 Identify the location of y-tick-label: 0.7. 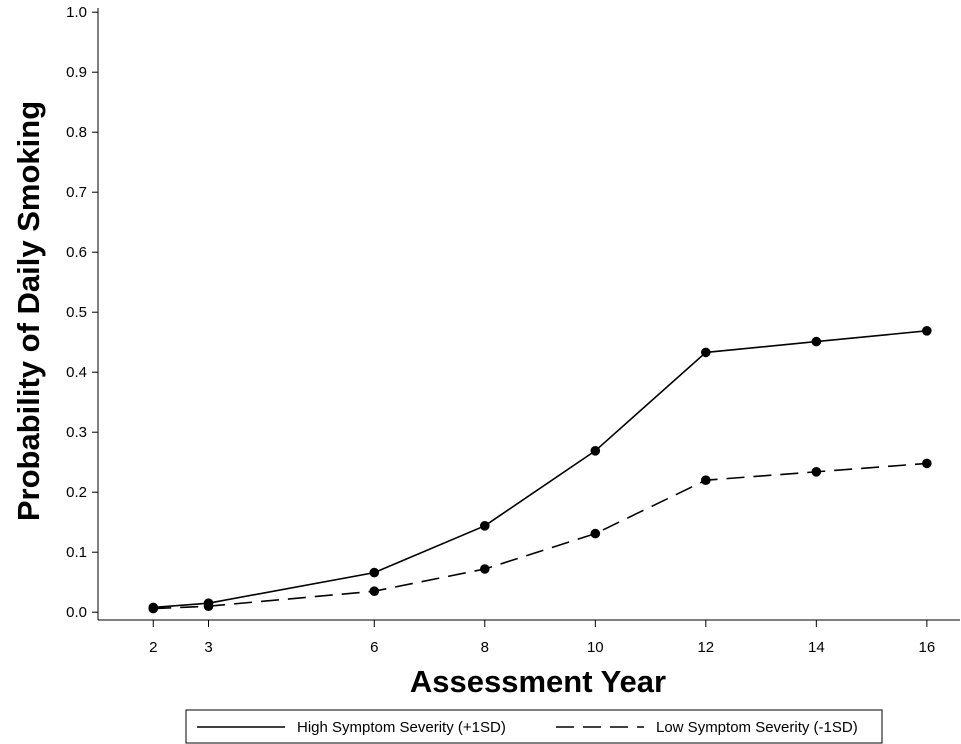
(76, 192).